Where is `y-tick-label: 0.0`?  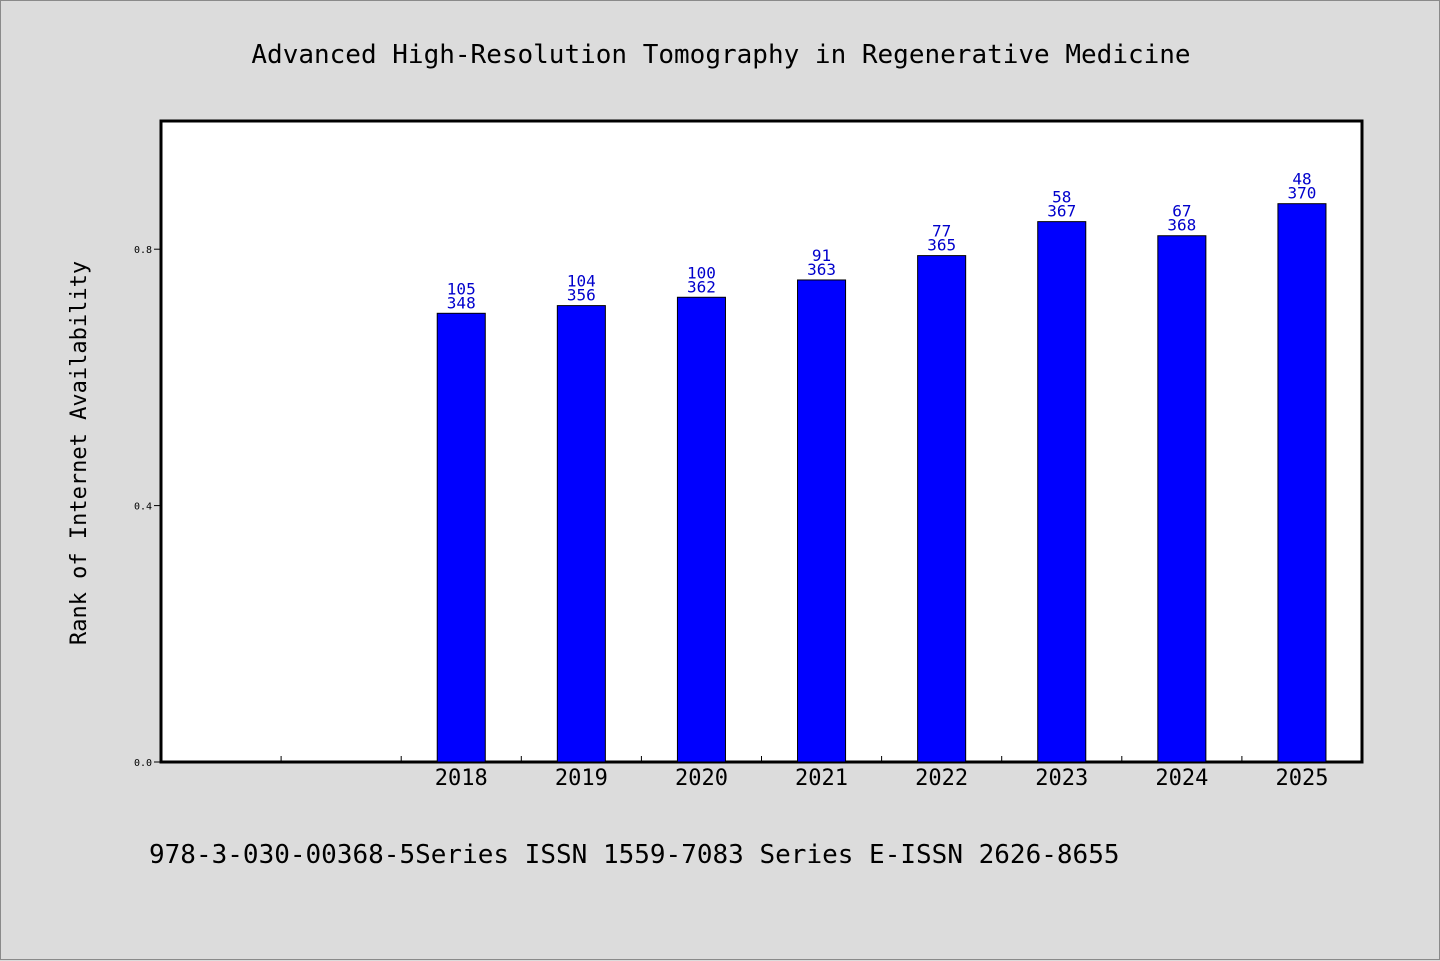
y-tick-label: 0.0 is located at coordinates (143, 763).